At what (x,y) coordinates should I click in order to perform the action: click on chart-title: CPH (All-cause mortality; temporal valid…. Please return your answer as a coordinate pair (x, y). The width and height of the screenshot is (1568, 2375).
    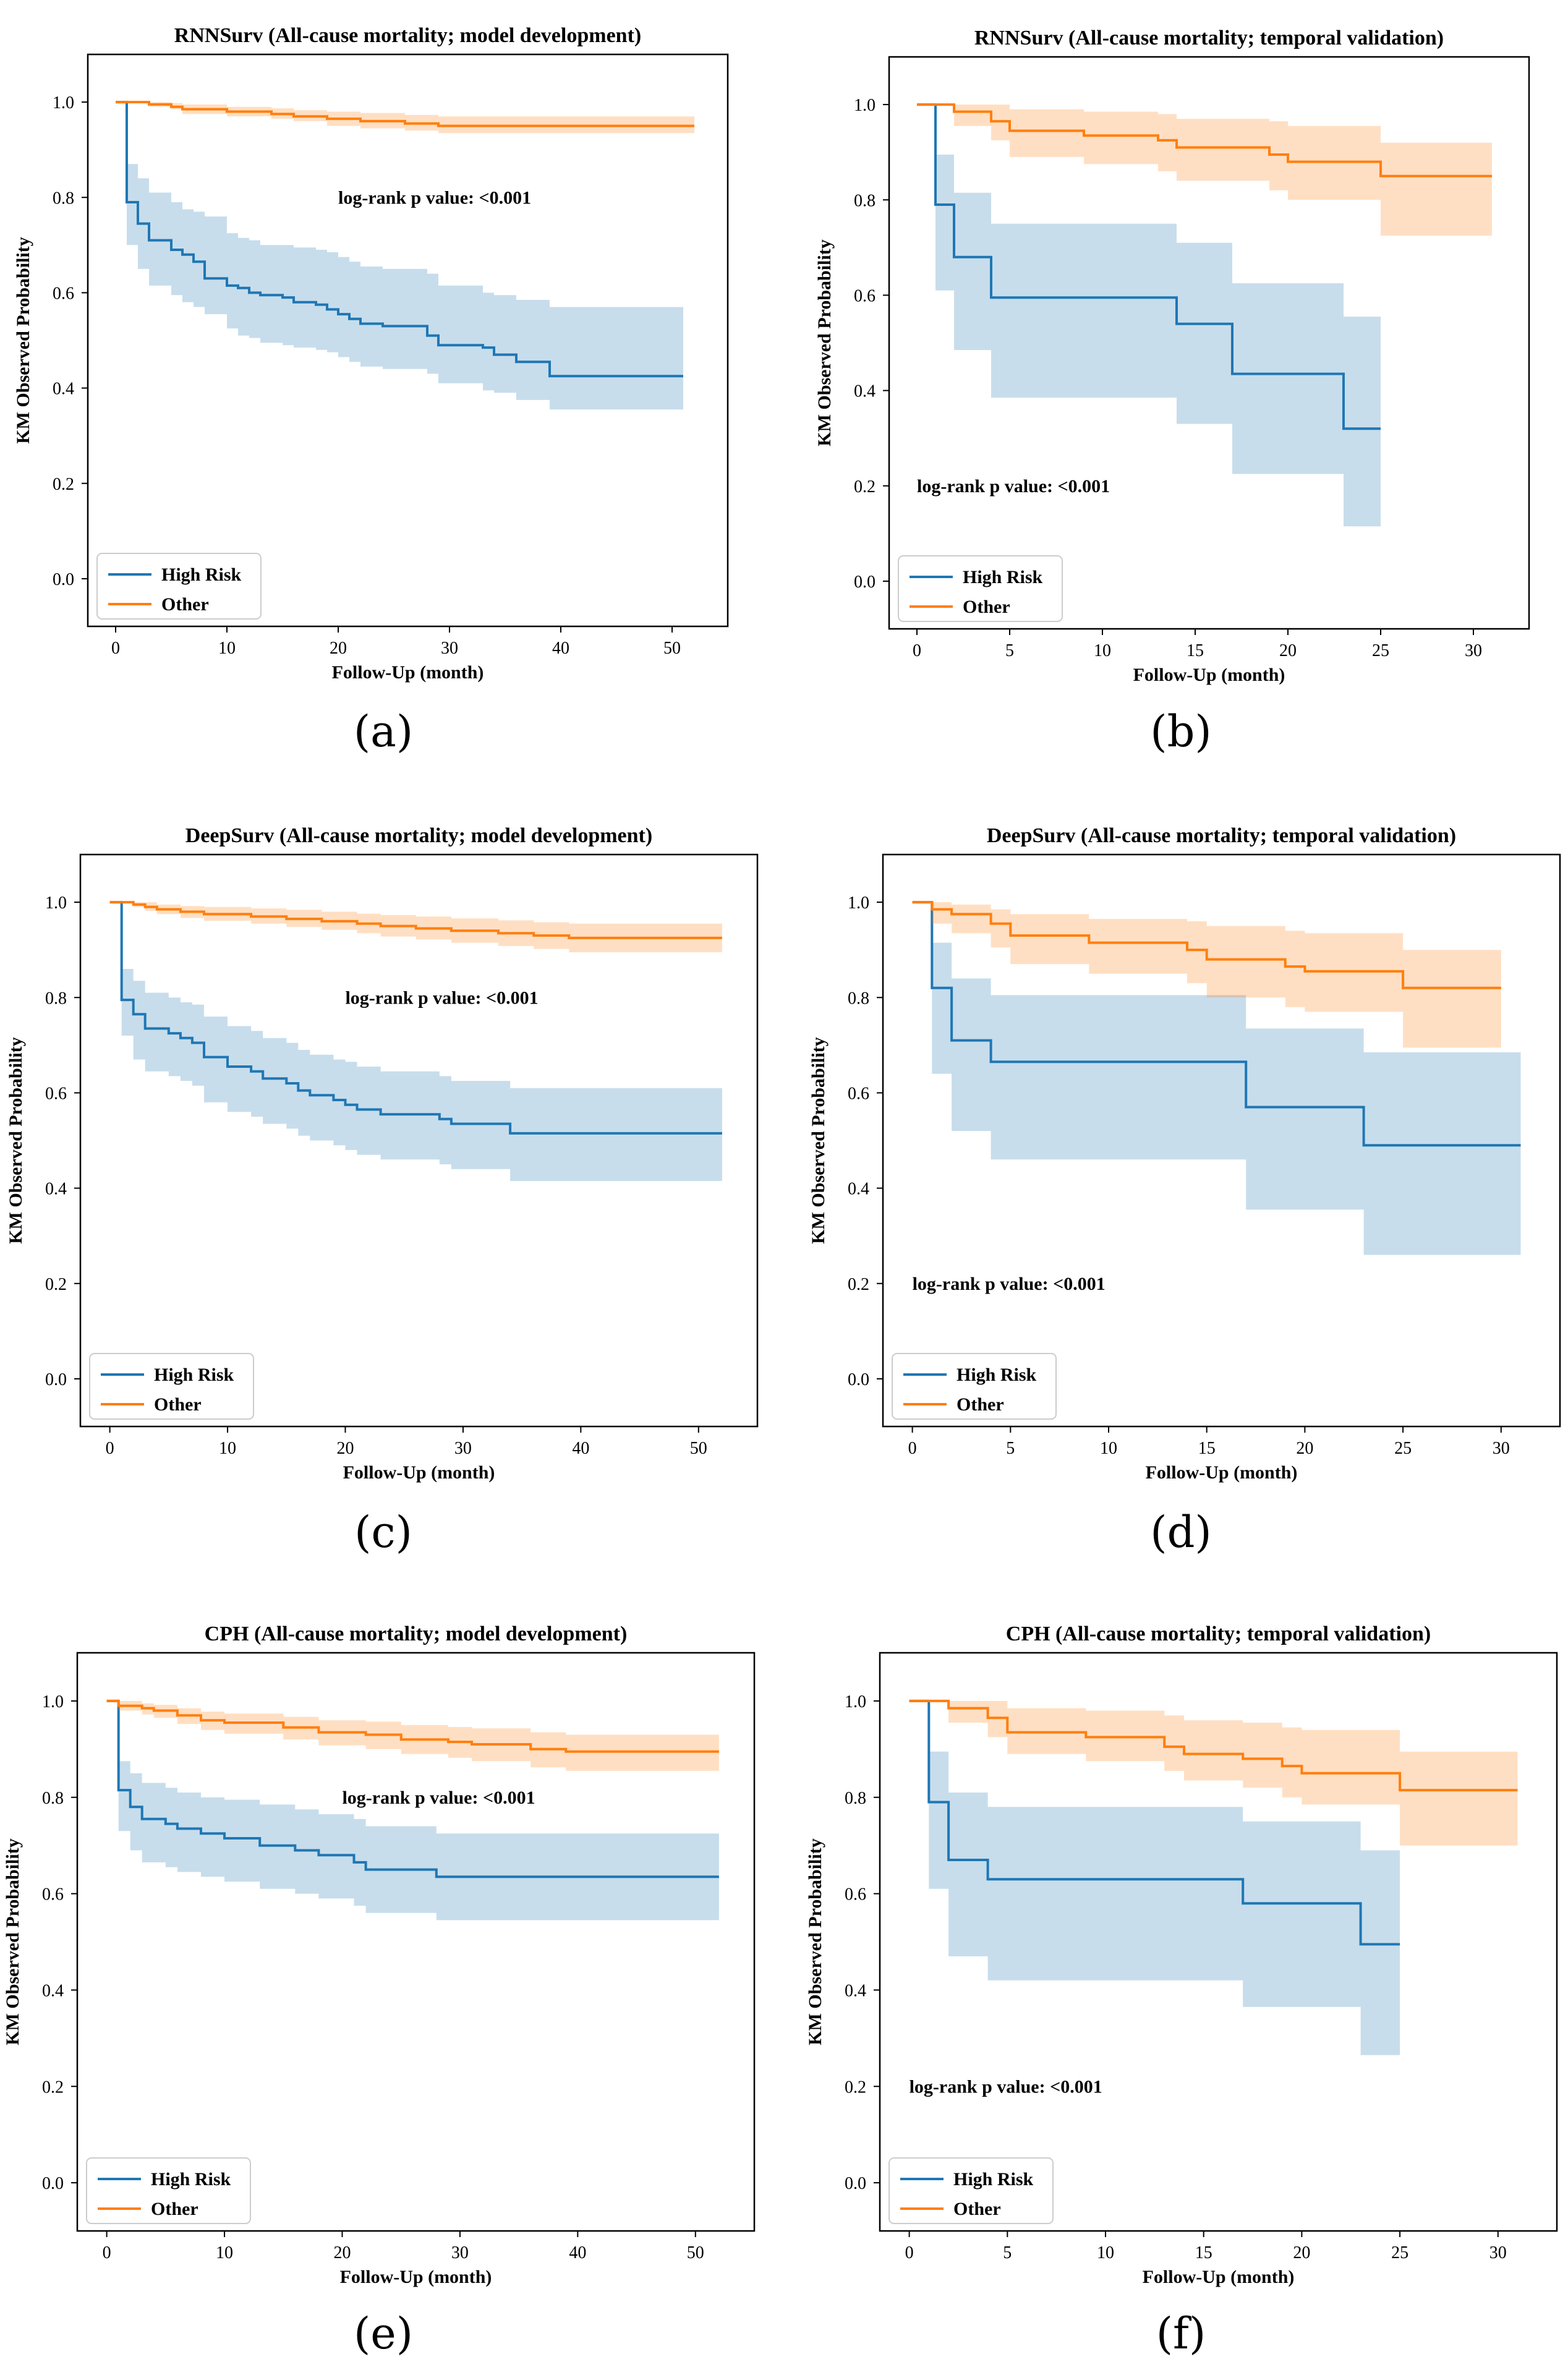
    Looking at the image, I should click on (1218, 1633).